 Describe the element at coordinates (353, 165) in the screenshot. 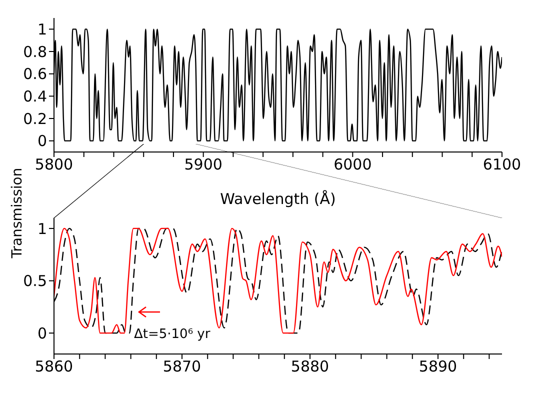

I see `x-tick-label: 6000` at that location.